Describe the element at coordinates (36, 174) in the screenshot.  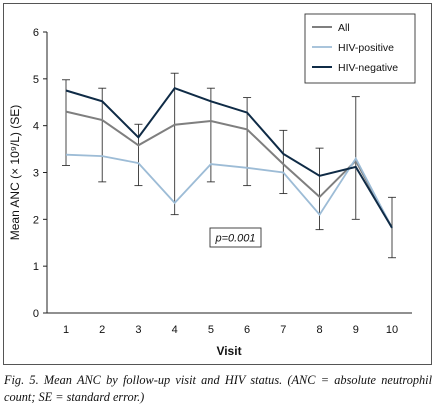
I see `y-tick-label-3: 3` at that location.